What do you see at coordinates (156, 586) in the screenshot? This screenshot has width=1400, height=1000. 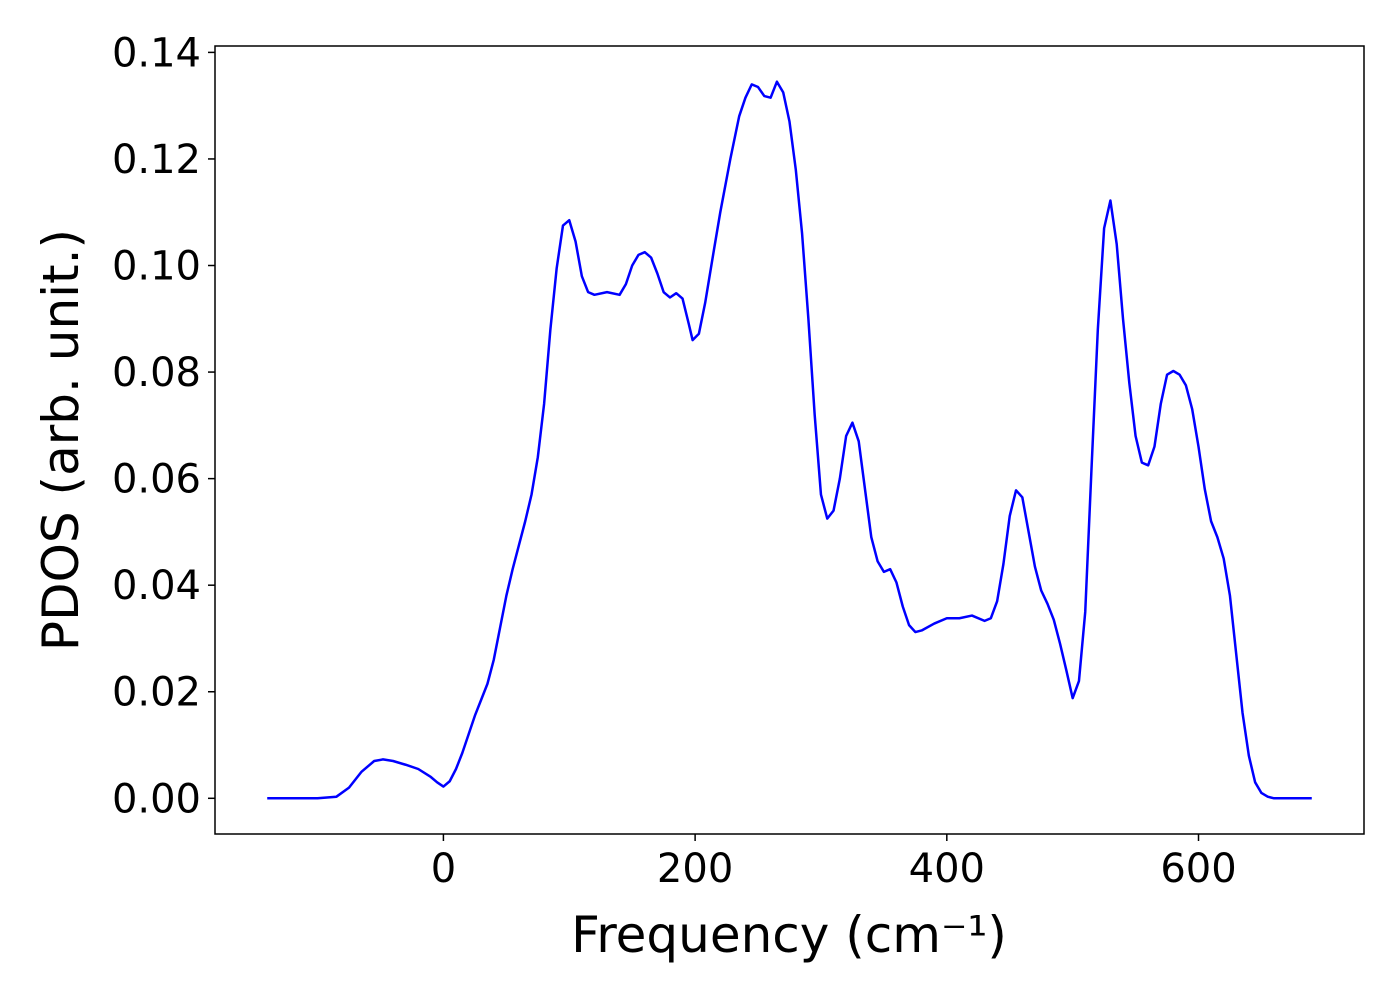 I see `y-tick-label: 0.04` at bounding box center [156, 586].